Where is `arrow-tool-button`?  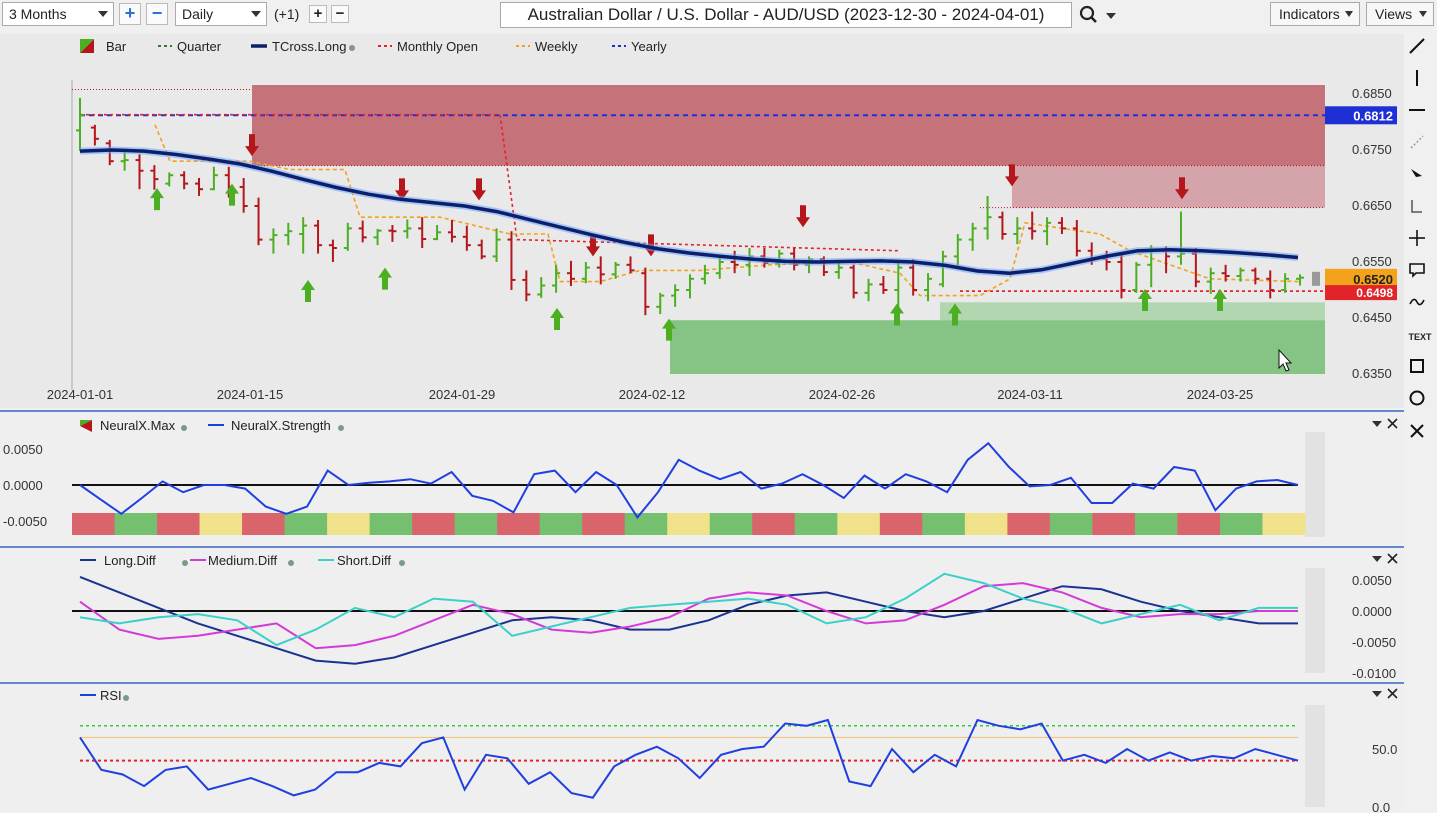 arrow-tool-button is located at coordinates (1420, 177).